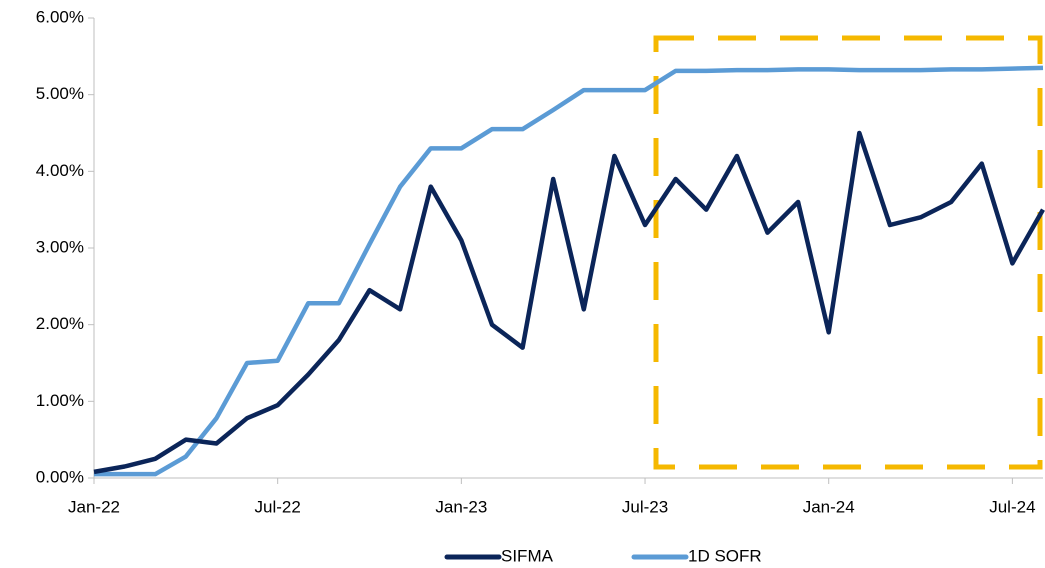 The width and height of the screenshot is (1045, 568). What do you see at coordinates (1012, 506) in the screenshot?
I see `x-tick-label: Jul-24` at bounding box center [1012, 506].